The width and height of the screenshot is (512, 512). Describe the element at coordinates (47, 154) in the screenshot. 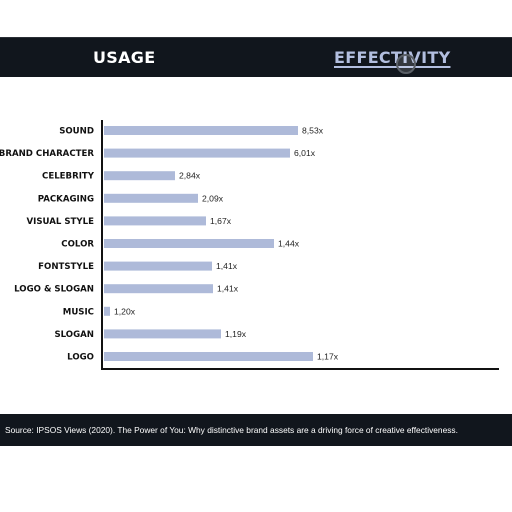

I see `category-label: BRAND CHARACTER` at that location.